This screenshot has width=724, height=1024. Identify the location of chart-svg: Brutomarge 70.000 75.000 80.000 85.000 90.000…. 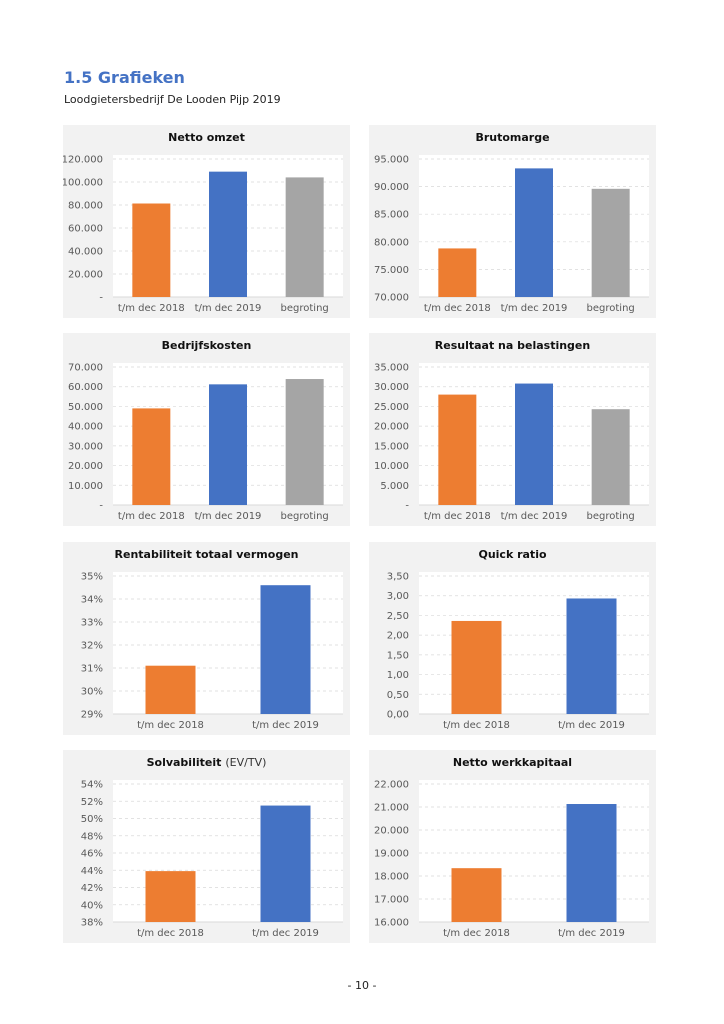
(511, 222).